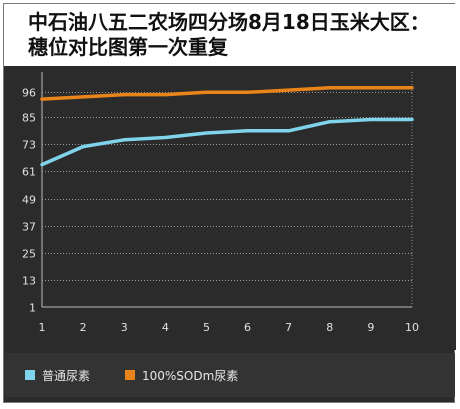  I want to click on y-tick-label: 85, so click(29, 118).